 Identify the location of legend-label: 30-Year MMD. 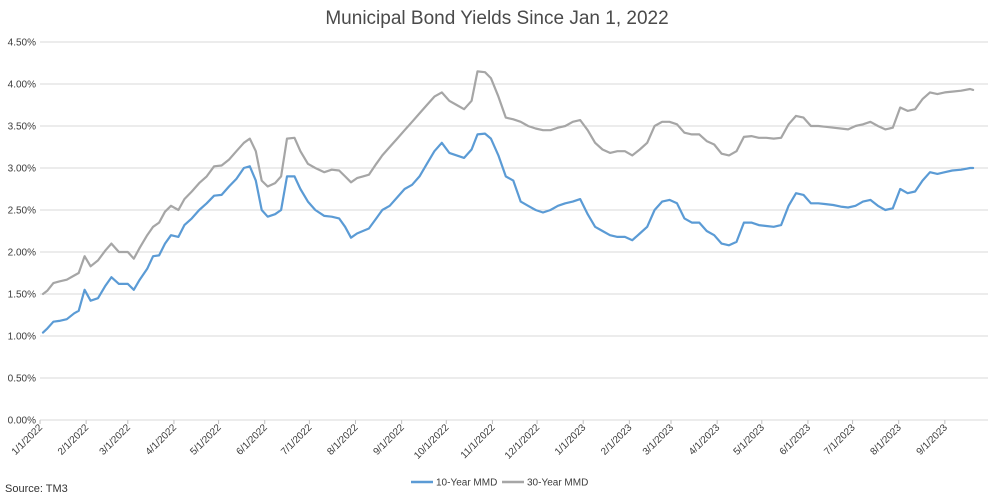
(557, 483).